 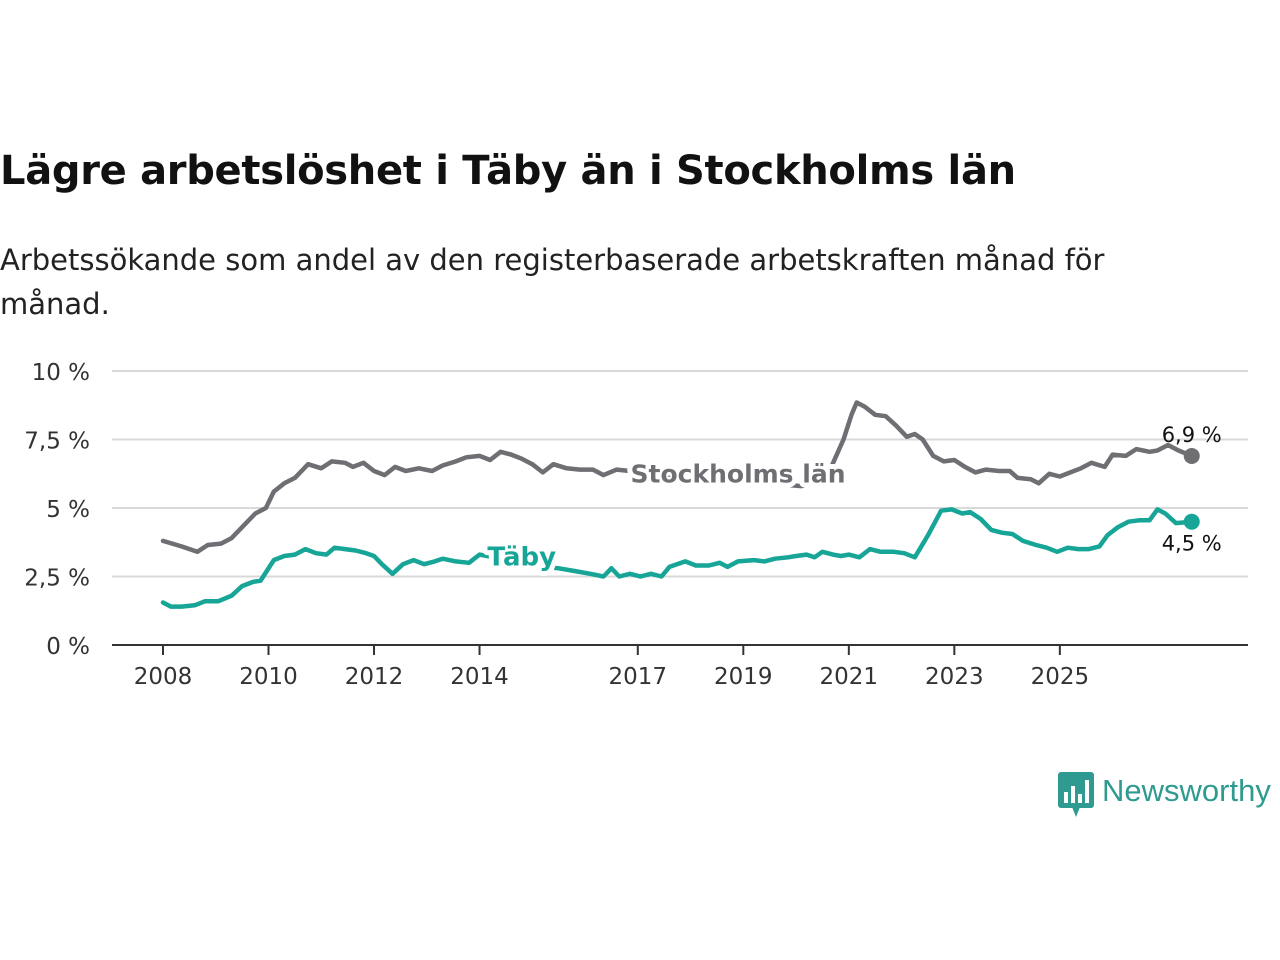 What do you see at coordinates (849, 677) in the screenshot?
I see `x-tick-label: 2021` at bounding box center [849, 677].